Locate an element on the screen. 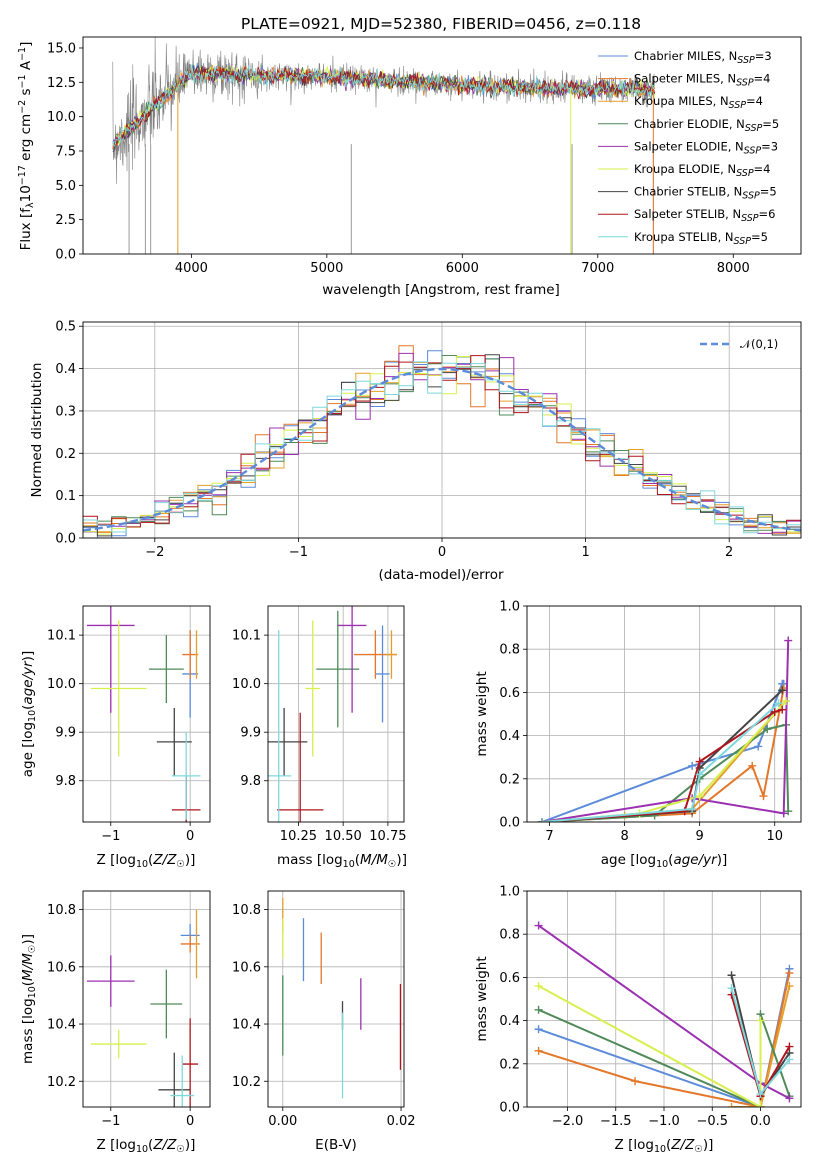  y-axis-label: age [log10(age/yr)] is located at coordinates (29, 714).